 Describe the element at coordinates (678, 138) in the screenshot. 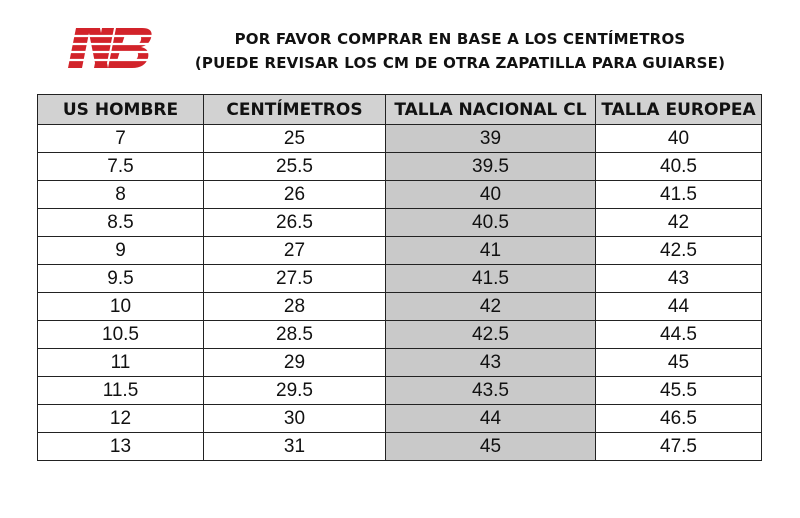

I see `cell-european-size: 40` at that location.